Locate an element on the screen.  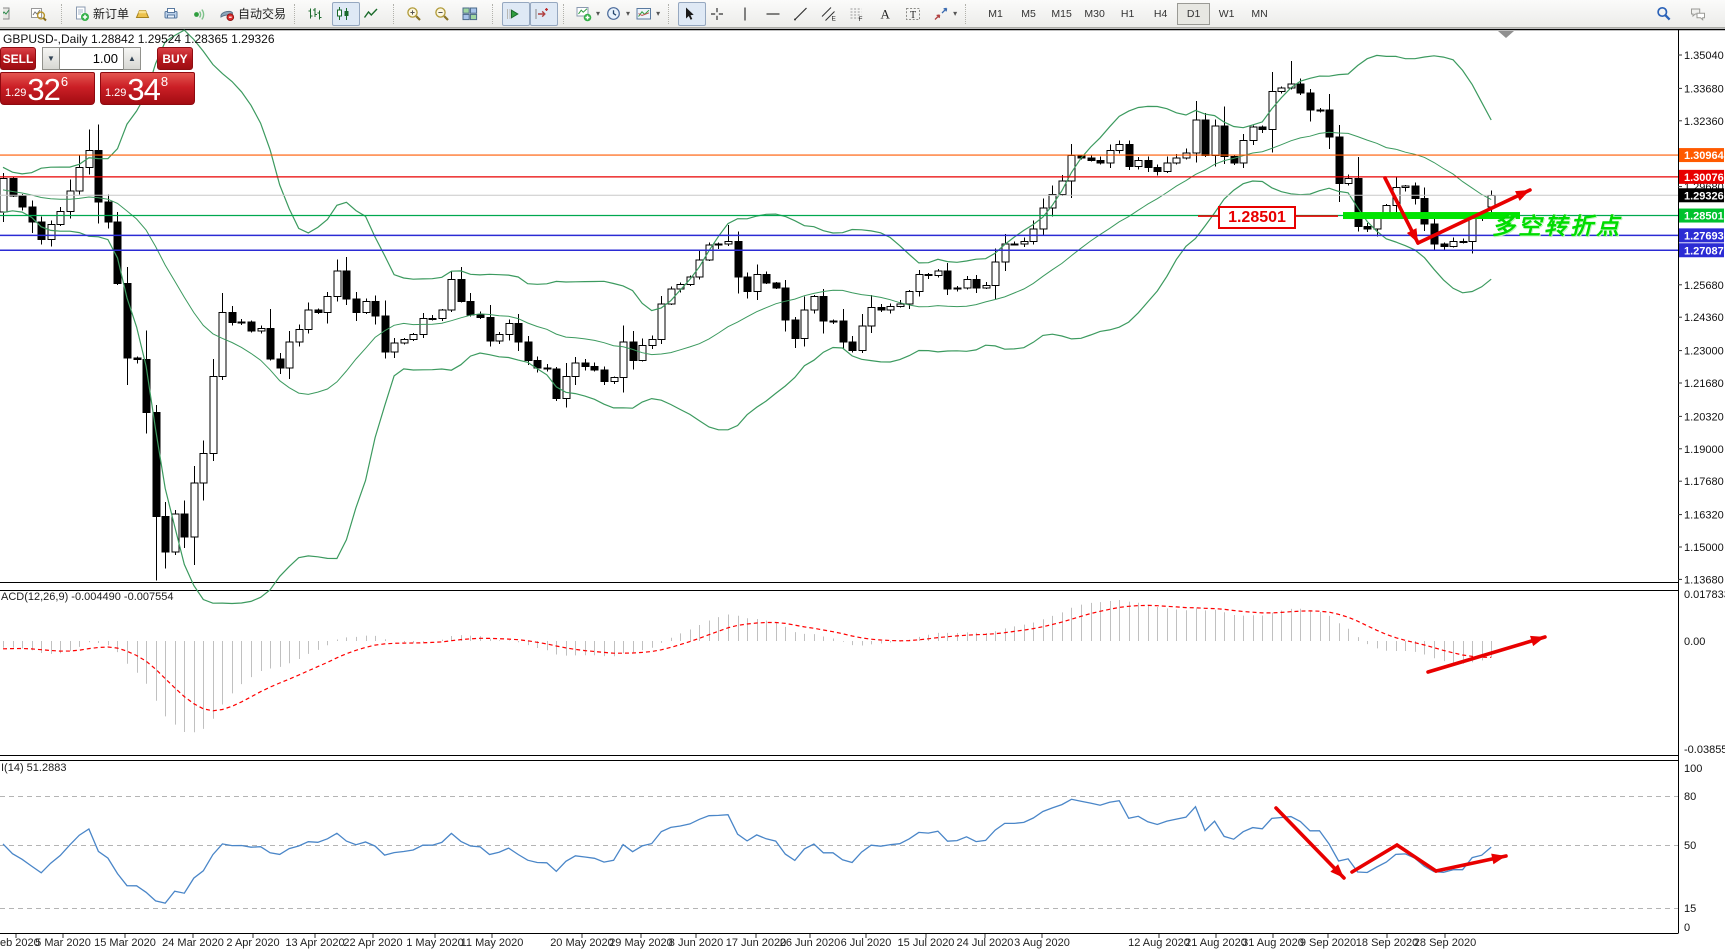
toolbar-horizontal-line-button is located at coordinates (776, 14).